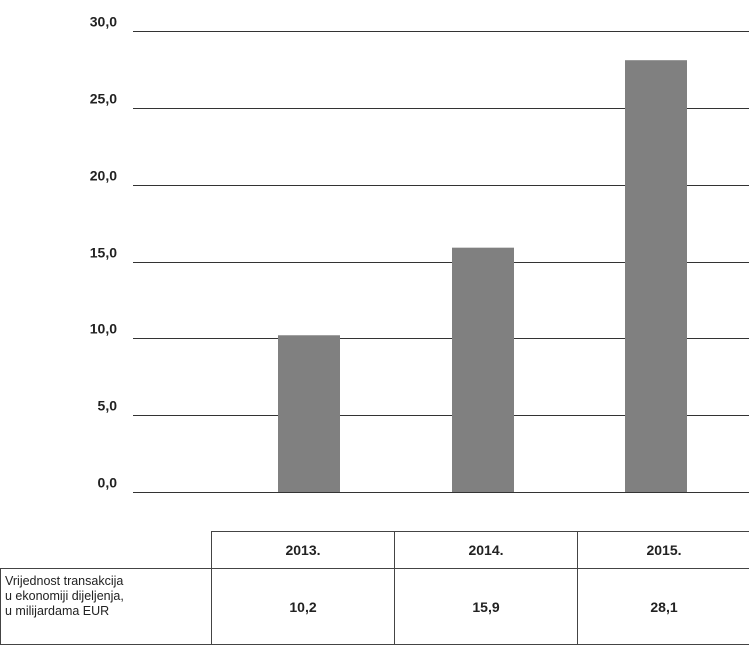 The height and width of the screenshot is (645, 749). What do you see at coordinates (108, 406) in the screenshot?
I see `y-tick-label: 5,0` at bounding box center [108, 406].